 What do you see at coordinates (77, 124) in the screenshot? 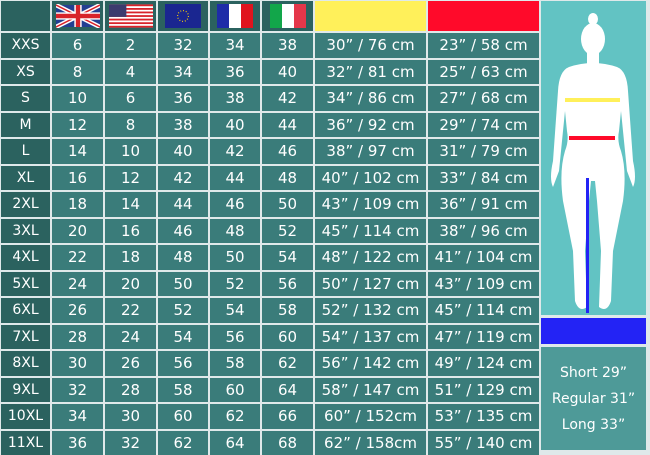
I see `cell-uk: 12` at bounding box center [77, 124].